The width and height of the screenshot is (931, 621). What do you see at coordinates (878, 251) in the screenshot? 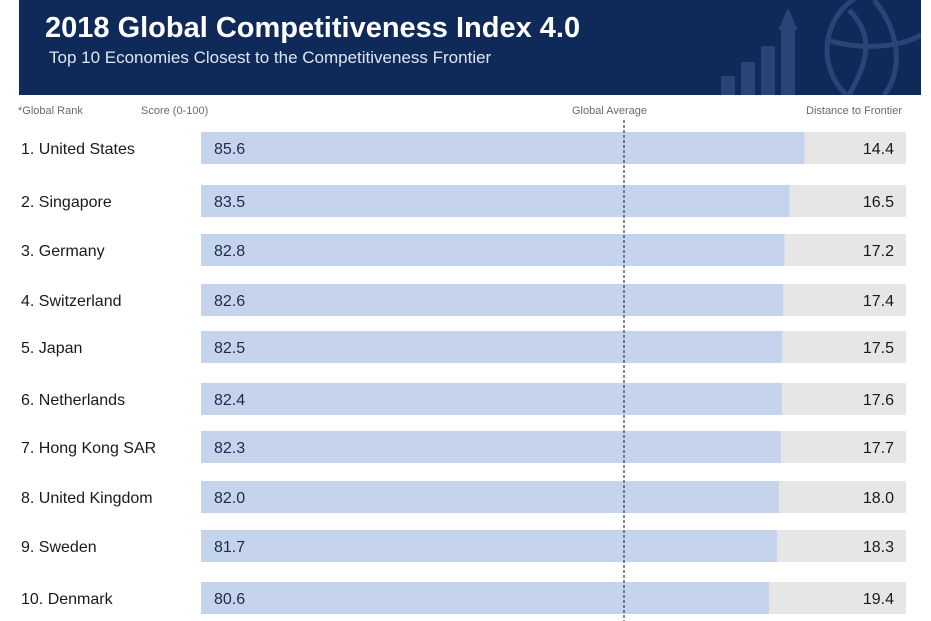
I see `distance-value-label: 17.2` at bounding box center [878, 251].